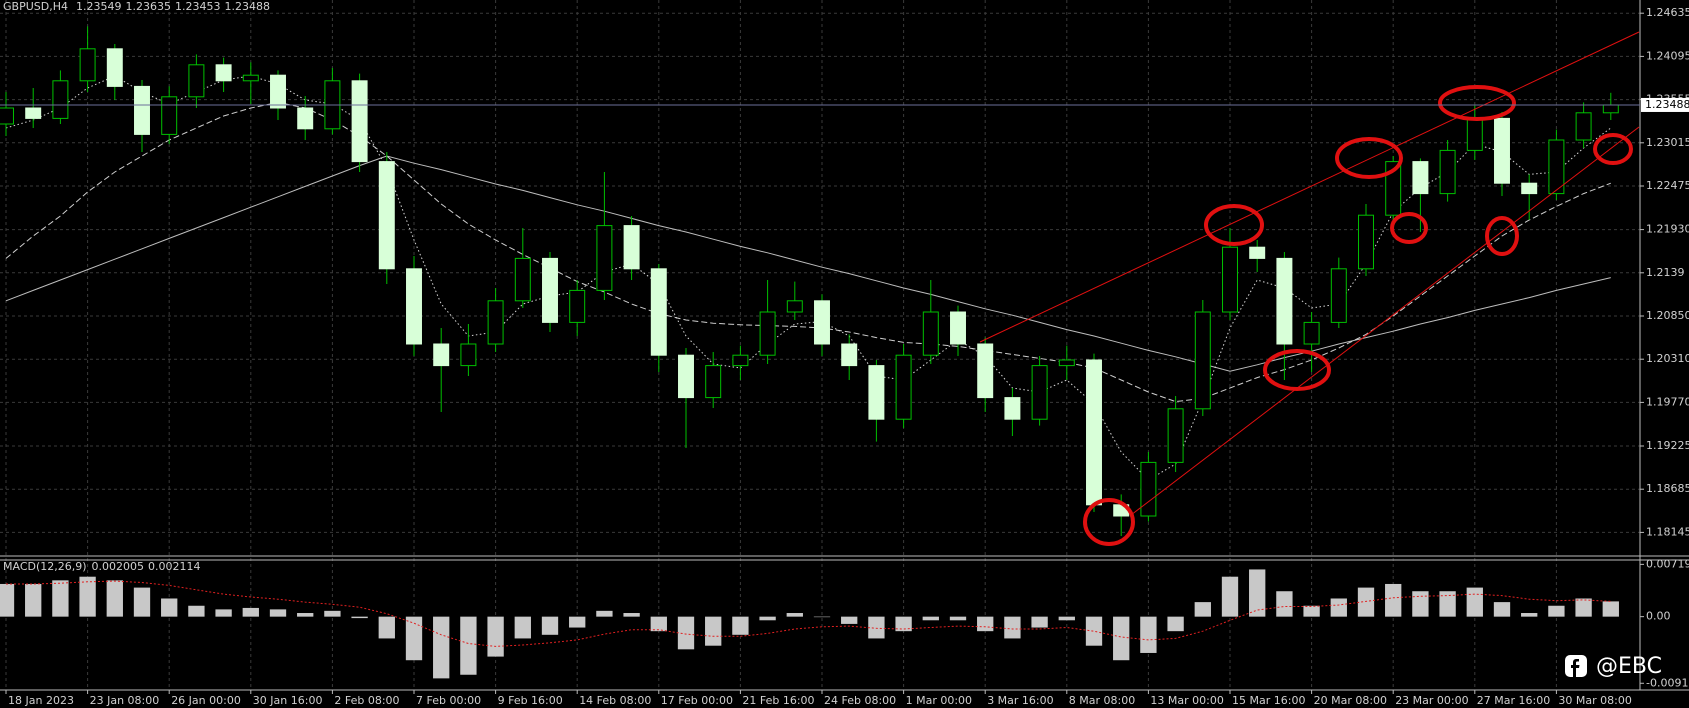  Describe the element at coordinates (148, 6) in the screenshot. I see `header-value: 1.23635` at that location.